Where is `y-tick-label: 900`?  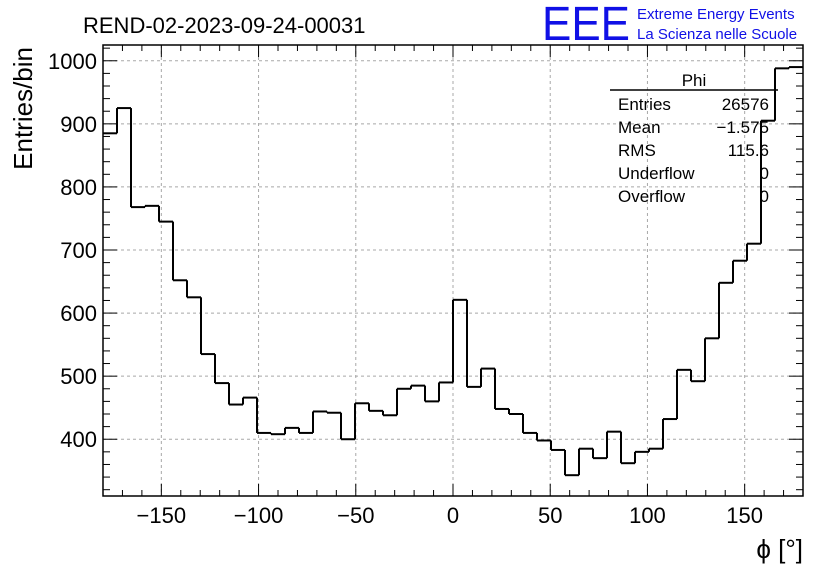 y-tick-label: 900 is located at coordinates (78, 124).